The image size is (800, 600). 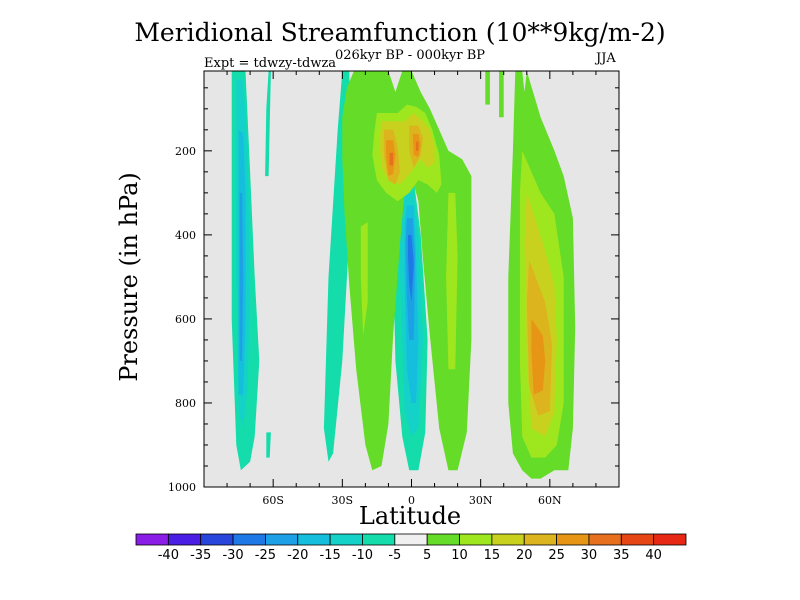 I want to click on colorbar-label-7: -5, so click(x=394, y=555).